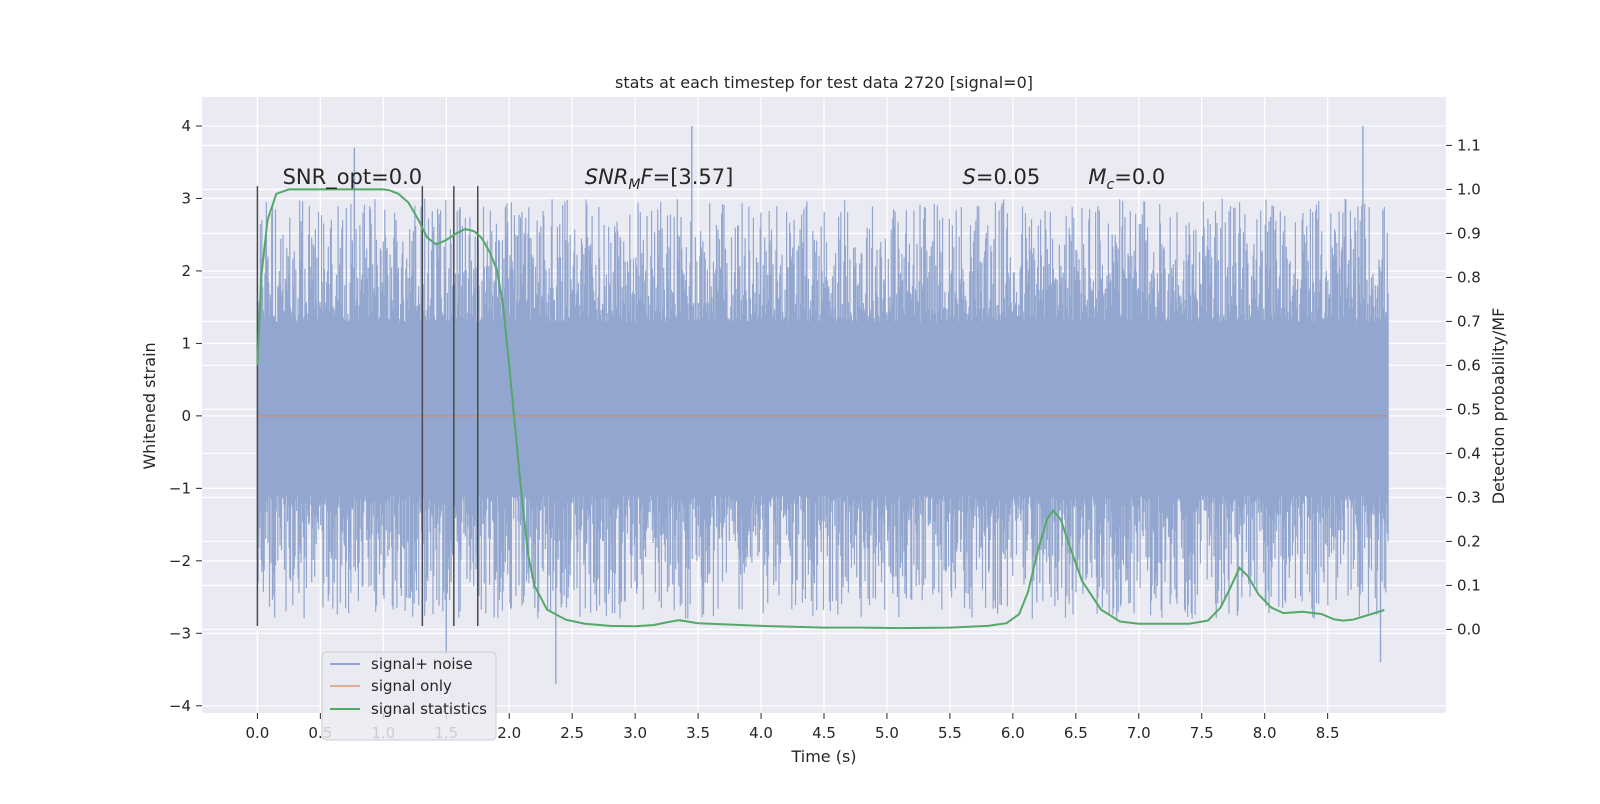 The image size is (1600, 804). What do you see at coordinates (180, 488) in the screenshot?
I see `y-tick-label: −1` at bounding box center [180, 488].